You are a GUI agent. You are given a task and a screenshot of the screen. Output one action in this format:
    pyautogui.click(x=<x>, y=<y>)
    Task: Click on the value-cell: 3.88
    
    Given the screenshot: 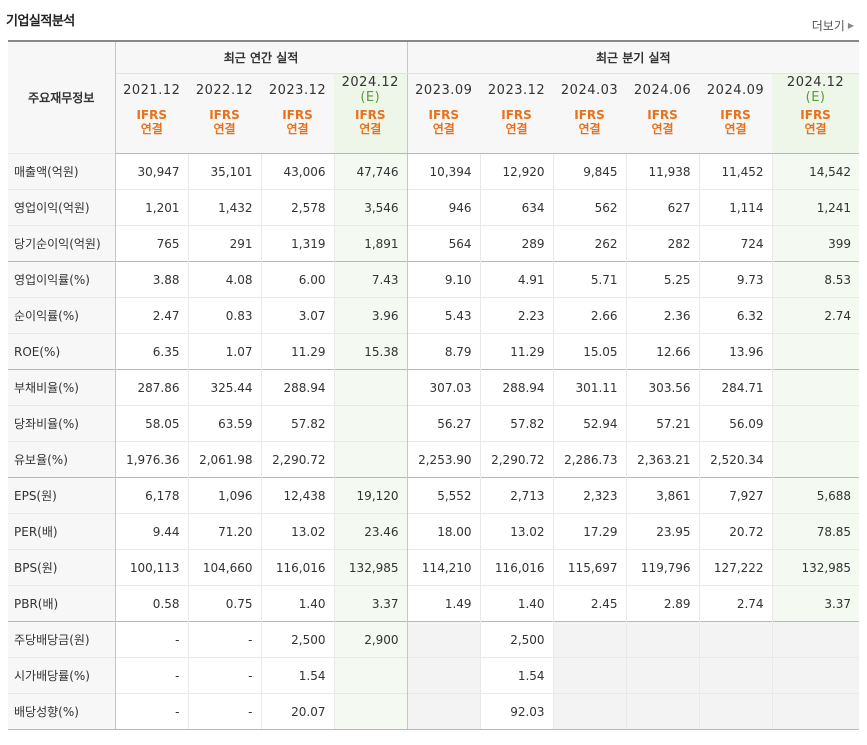 What is the action you would take?
    pyautogui.click(x=151, y=279)
    